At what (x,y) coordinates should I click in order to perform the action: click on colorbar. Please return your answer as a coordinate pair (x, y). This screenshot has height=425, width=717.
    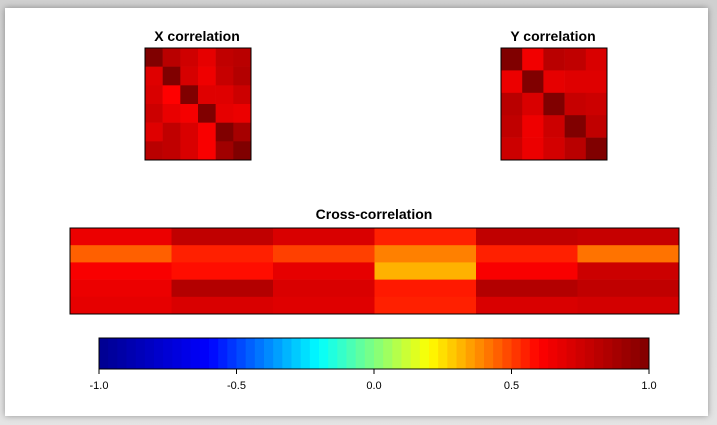
    Looking at the image, I should click on (374, 353).